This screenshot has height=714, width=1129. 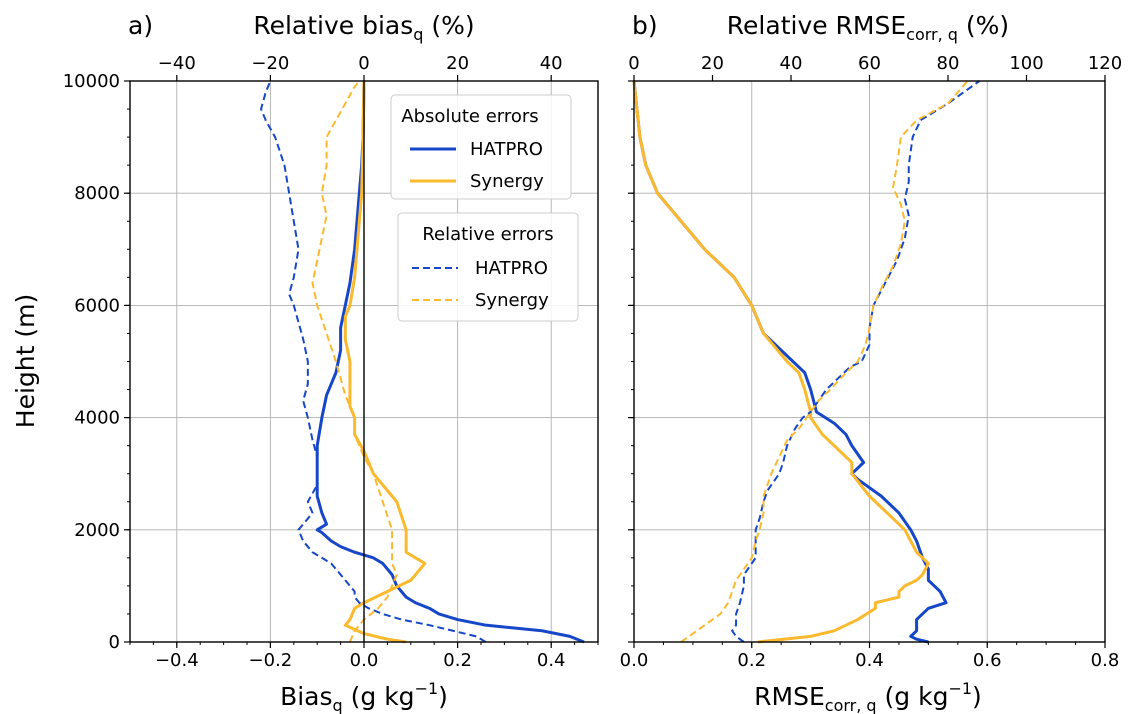 What do you see at coordinates (97, 305) in the screenshot?
I see `y-tick-label: 6000` at bounding box center [97, 305].